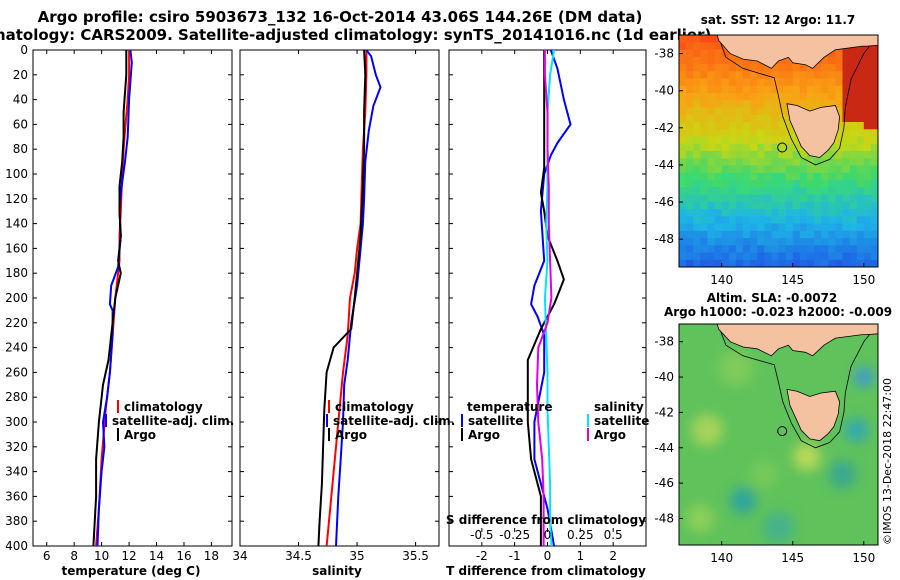 The width and height of the screenshot is (900, 580). I want to click on x-tick-label: 10, so click(101, 556).